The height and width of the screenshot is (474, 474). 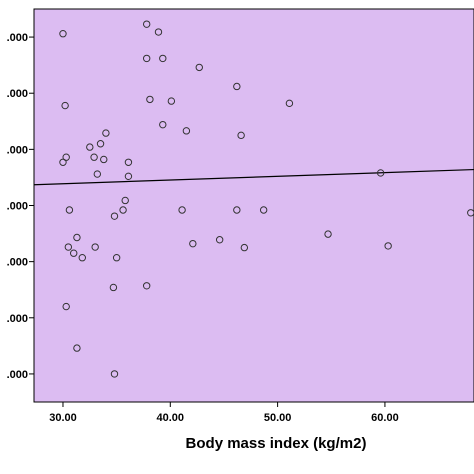 What do you see at coordinates (278, 418) in the screenshot?
I see `x-tick-label: 50.00` at bounding box center [278, 418].